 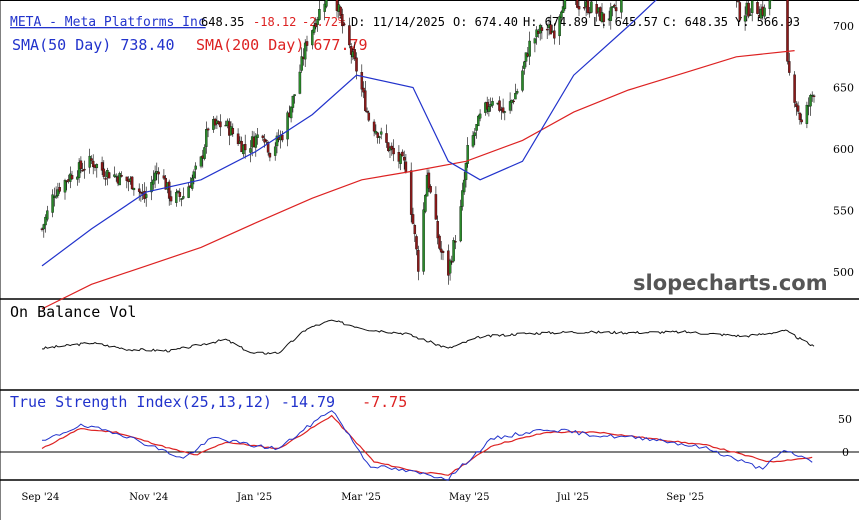 I want to click on price-change-pct: -2.72%, so click(x=324, y=22).